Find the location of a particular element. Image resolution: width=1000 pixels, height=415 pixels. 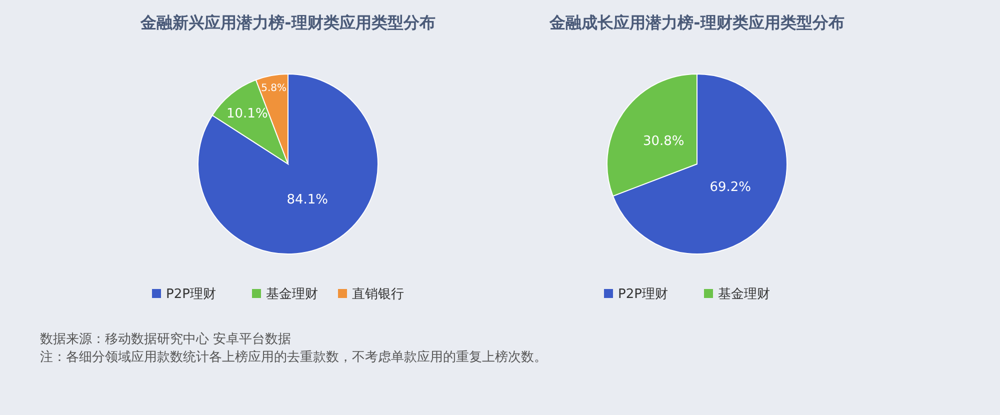

text: 注：各细分领域应用款数统计各上榜应用的去重款数，不考虑单款应用的重复上榜次数。 is located at coordinates (293, 357).